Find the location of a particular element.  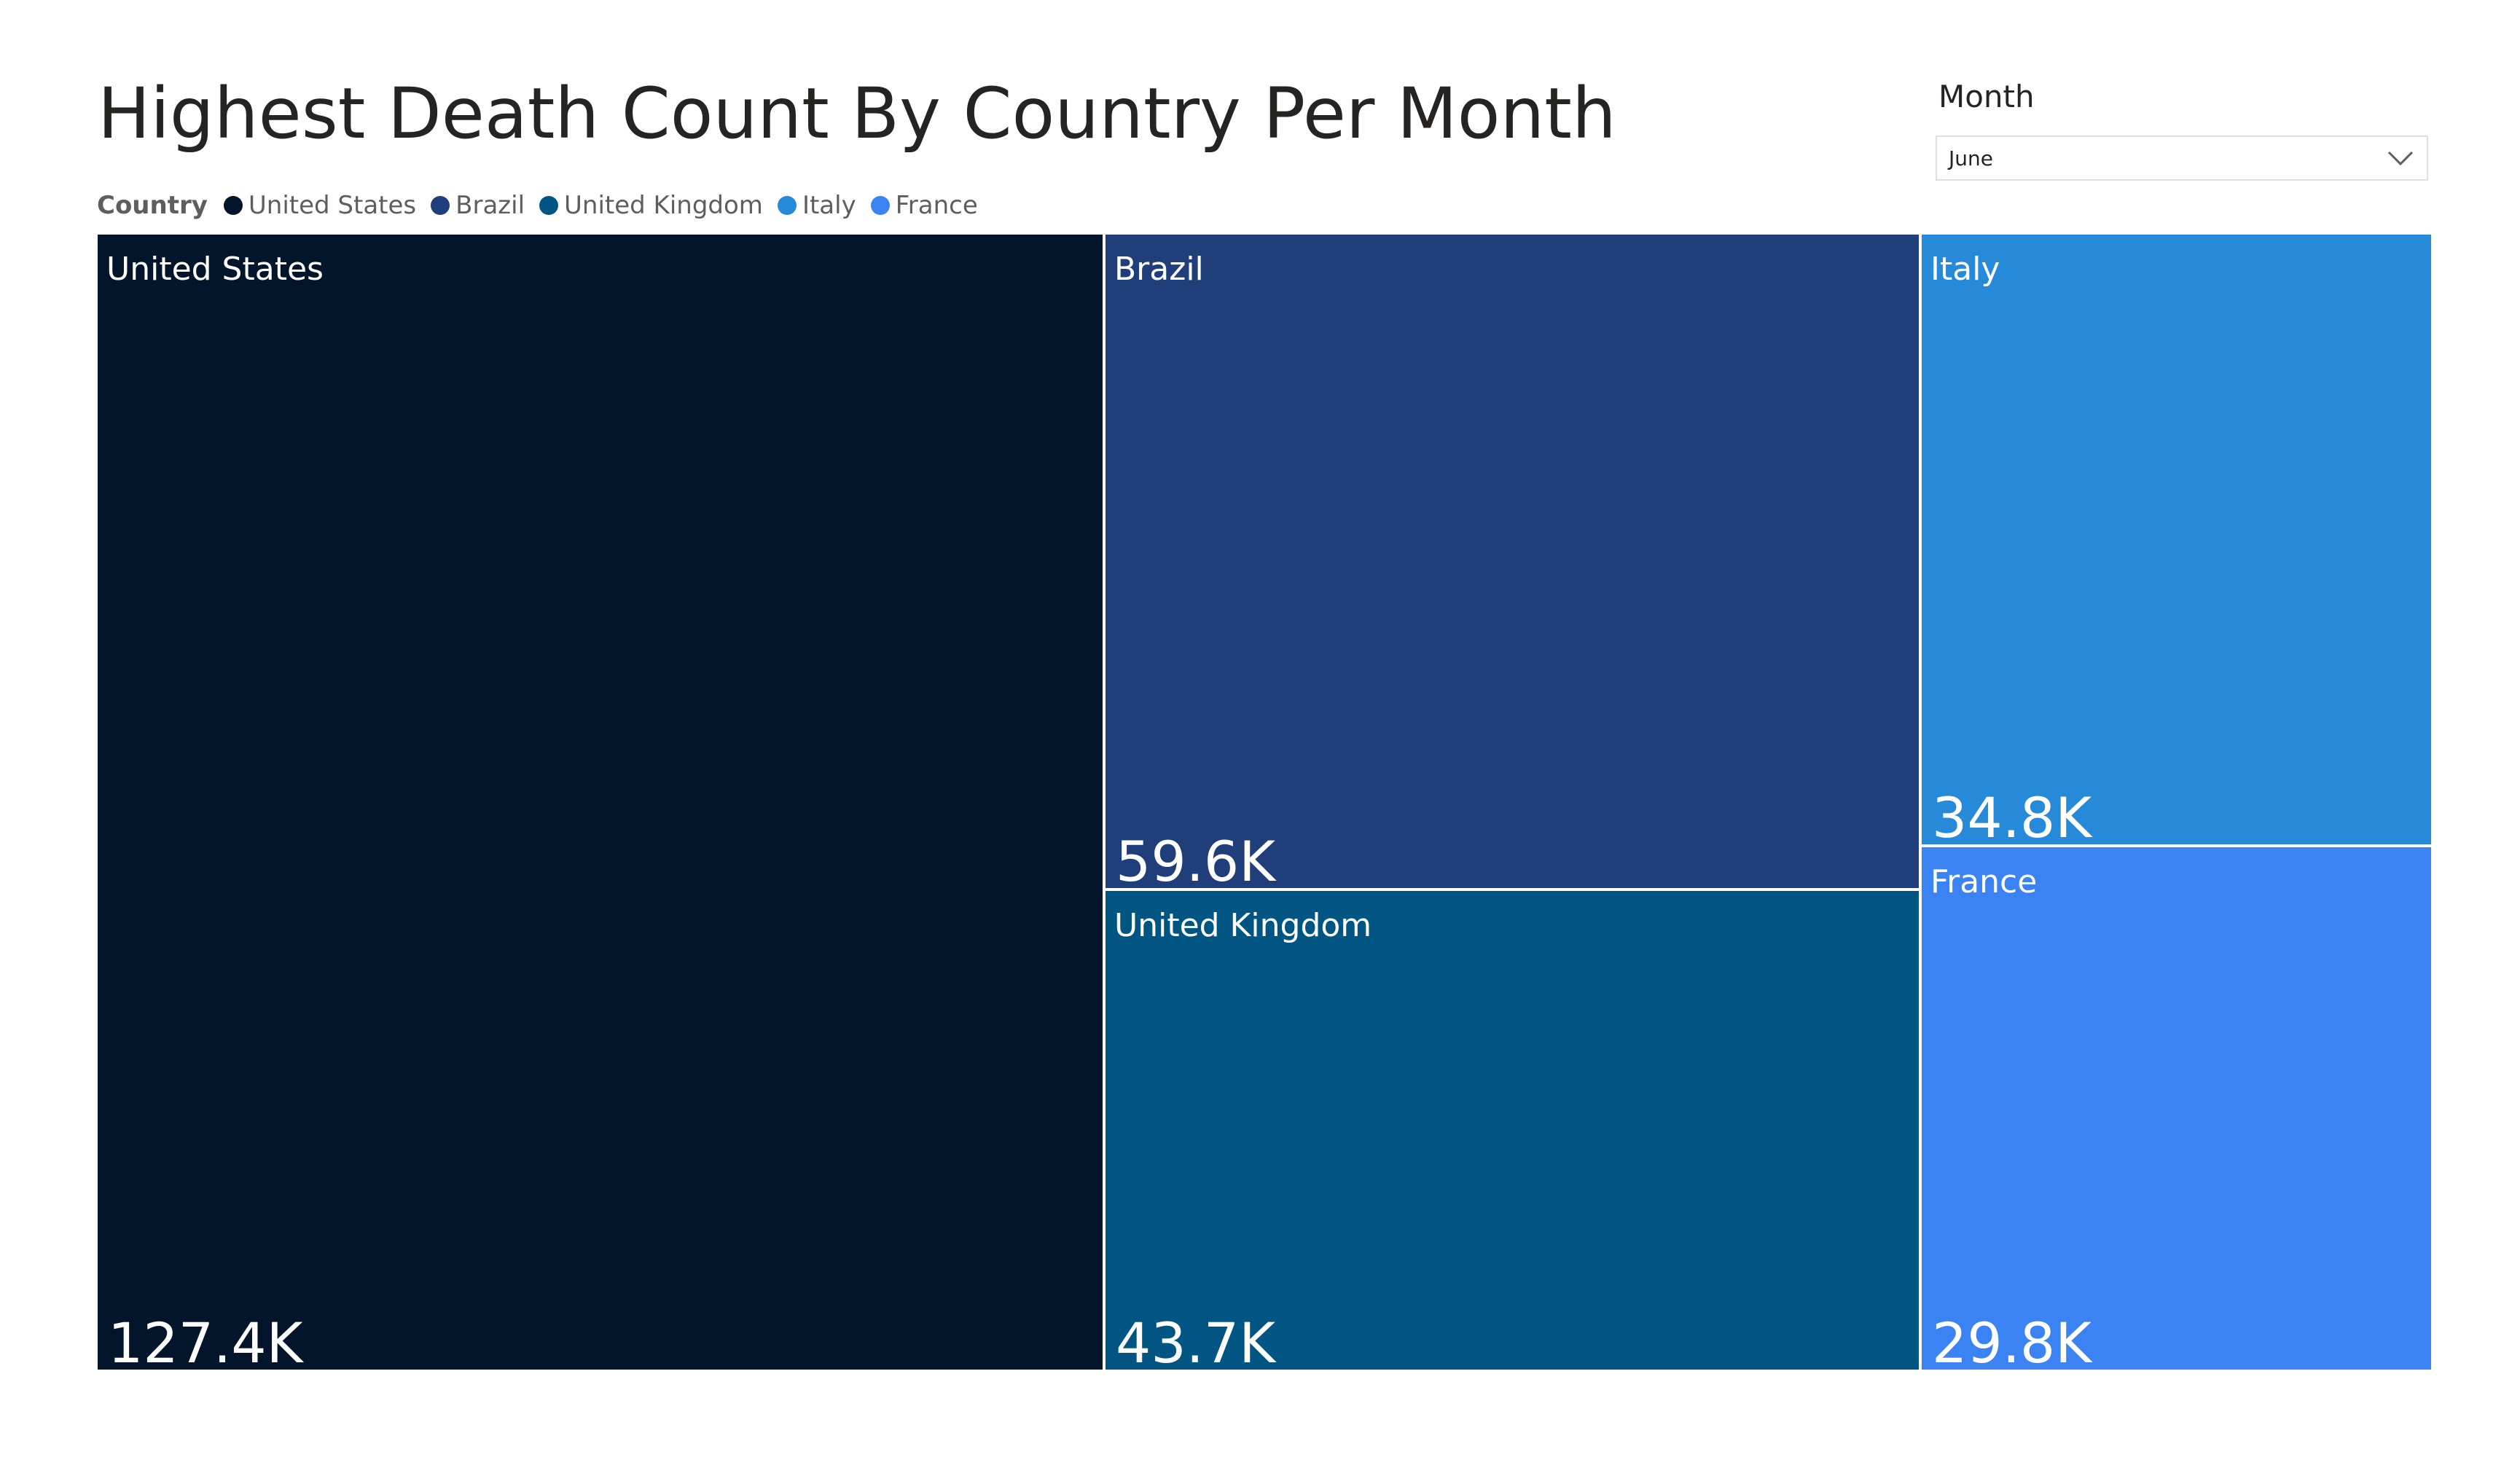

tile-label-italy: Italy is located at coordinates (1965, 269).